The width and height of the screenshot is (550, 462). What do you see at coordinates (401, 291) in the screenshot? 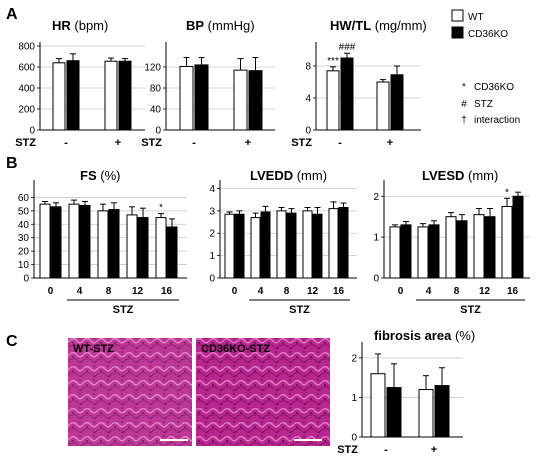
I see `lvesd-x-category-label: 0` at bounding box center [401, 291].